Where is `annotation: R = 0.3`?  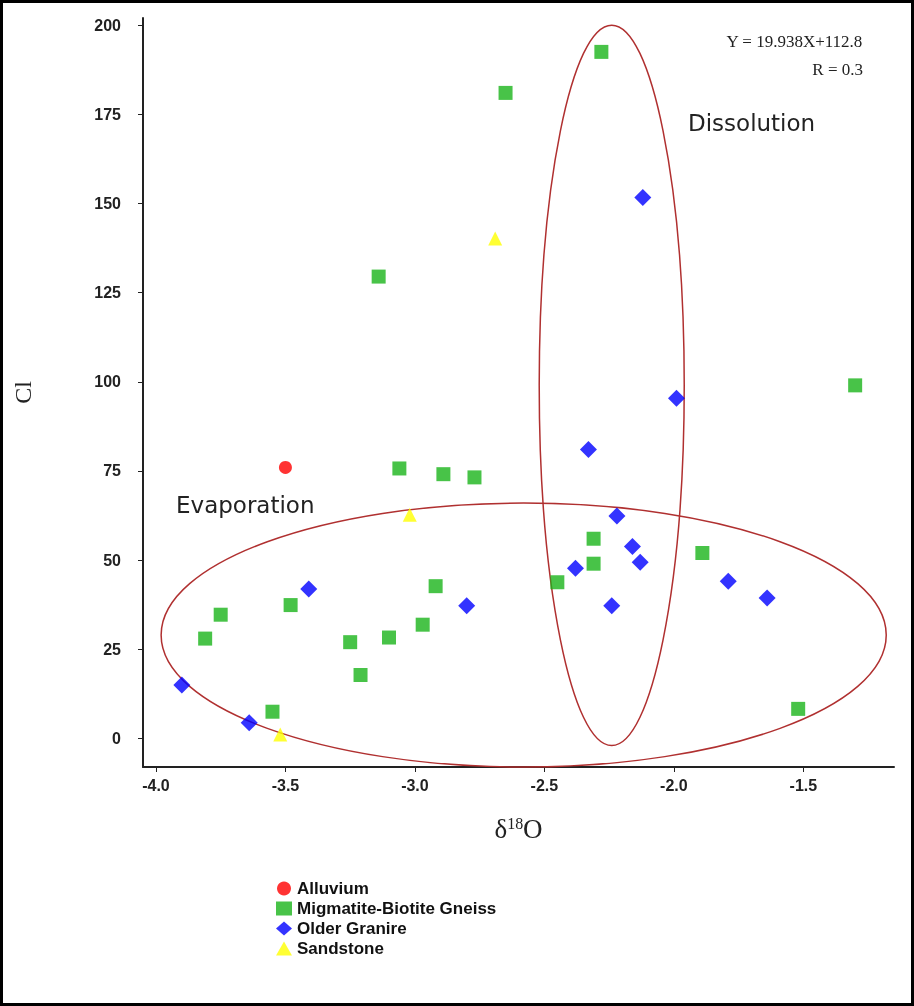
annotation: R = 0.3 is located at coordinates (838, 69).